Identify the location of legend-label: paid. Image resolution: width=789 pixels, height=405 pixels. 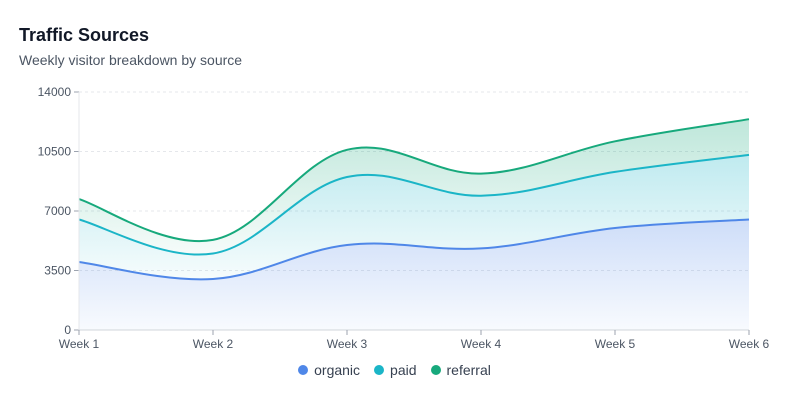
(403, 370).